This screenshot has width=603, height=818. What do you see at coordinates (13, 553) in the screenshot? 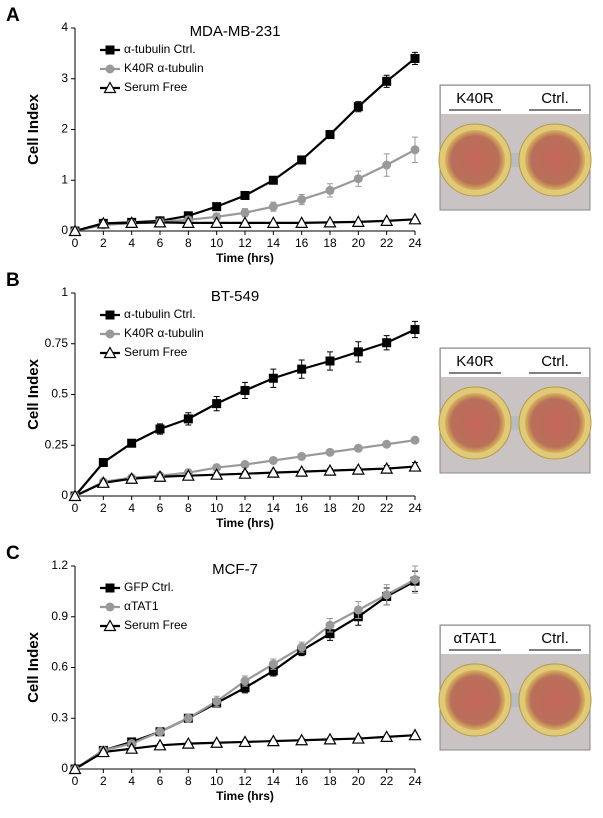
I see `panel-label: C` at bounding box center [13, 553].